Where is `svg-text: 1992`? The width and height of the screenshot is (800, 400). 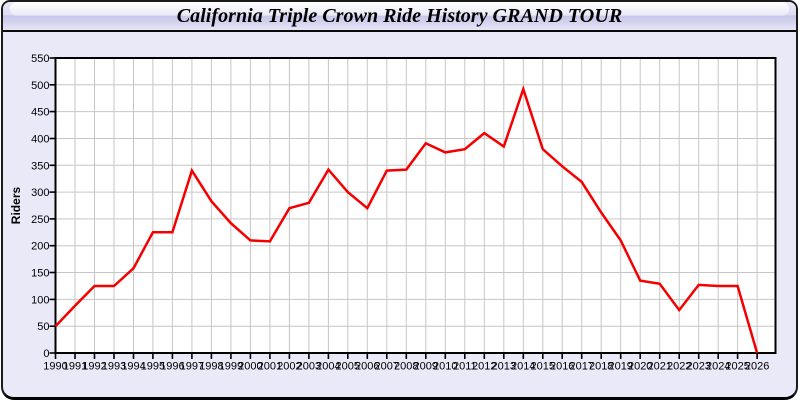 svg-text: 1992 is located at coordinates (94, 367).